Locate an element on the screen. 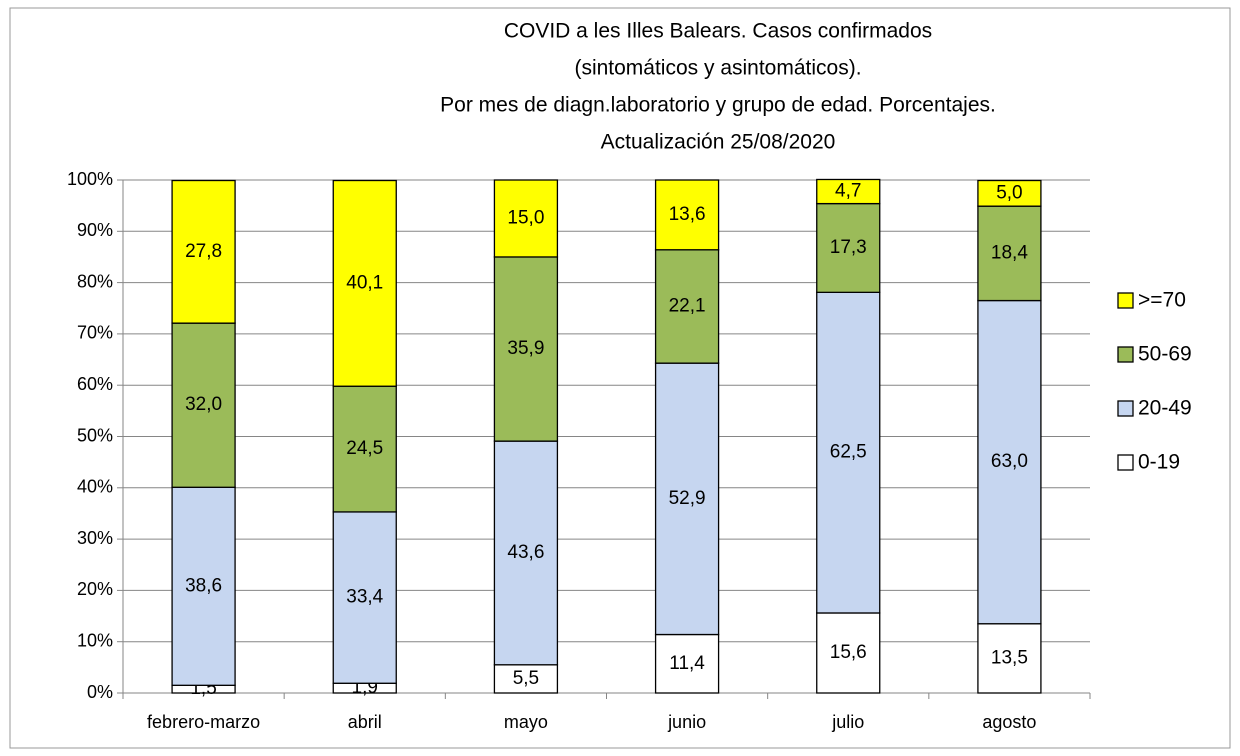 The height and width of the screenshot is (756, 1240). data-label: 63,0 is located at coordinates (1009, 461).